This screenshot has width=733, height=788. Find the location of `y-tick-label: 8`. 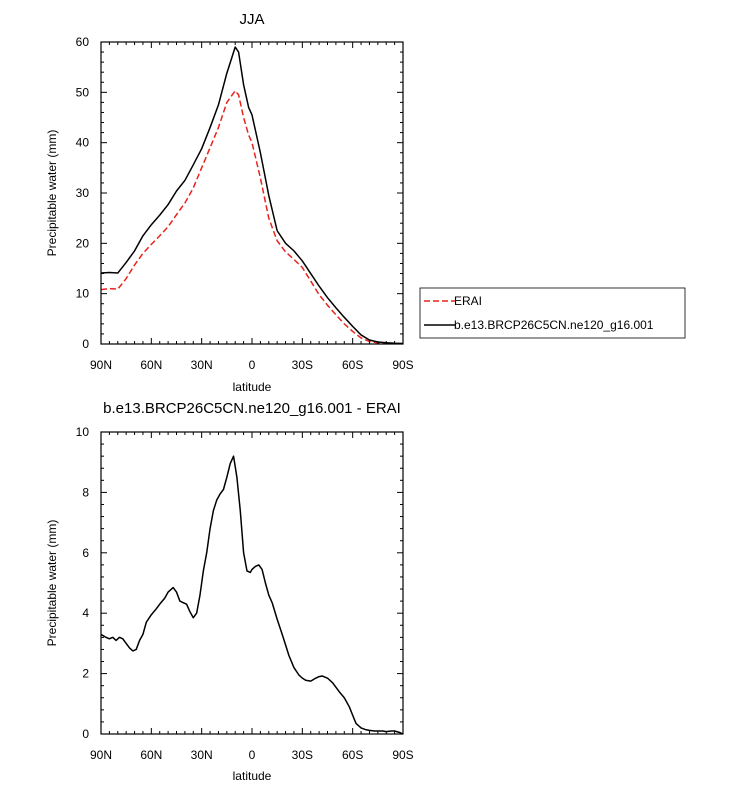

y-tick-label: 8 is located at coordinates (85, 492).